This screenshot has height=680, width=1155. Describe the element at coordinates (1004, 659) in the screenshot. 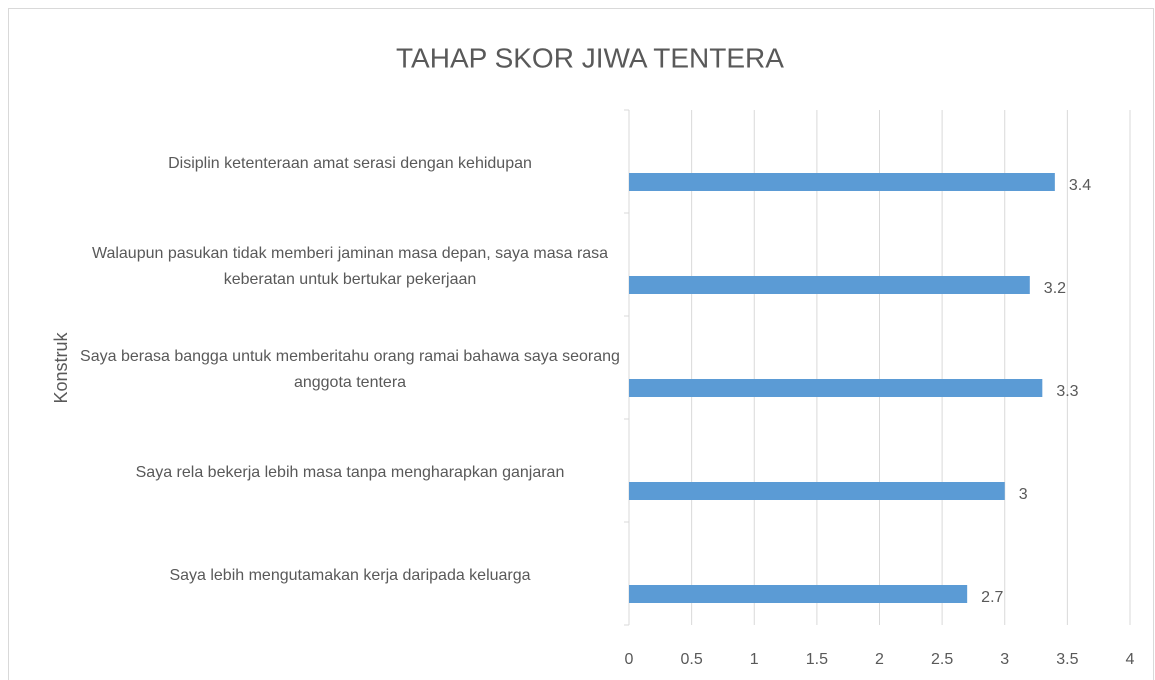

I see `x-tick-label: 3` at that location.